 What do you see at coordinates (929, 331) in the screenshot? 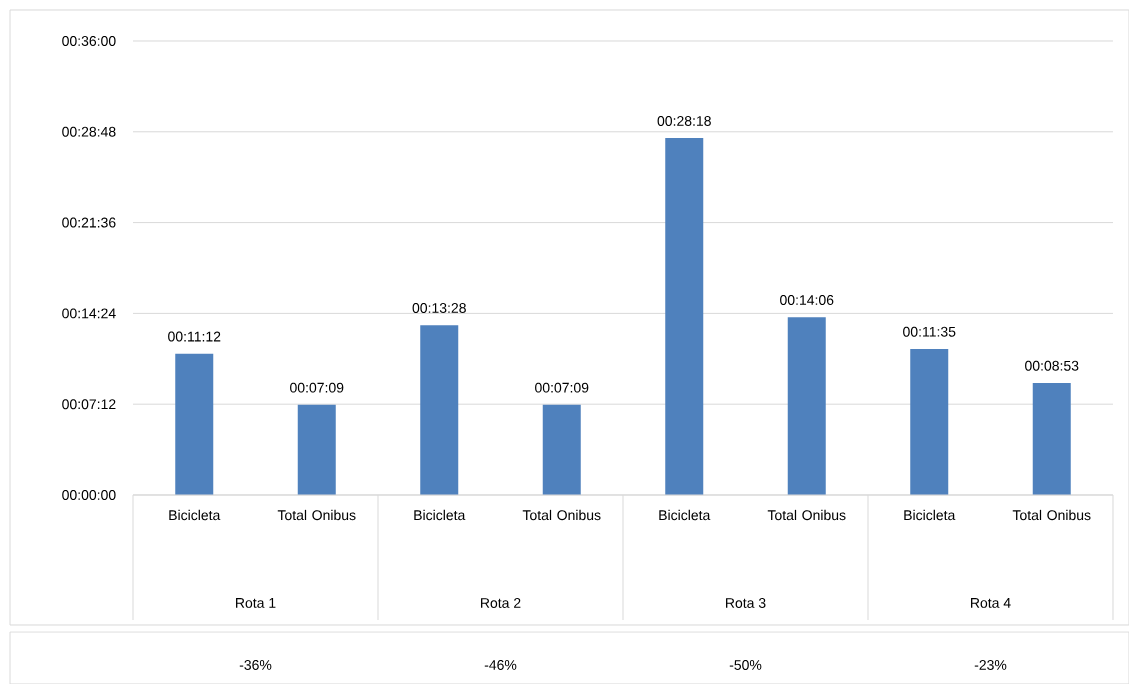
I see `data-label: 00:11:35` at bounding box center [929, 331].